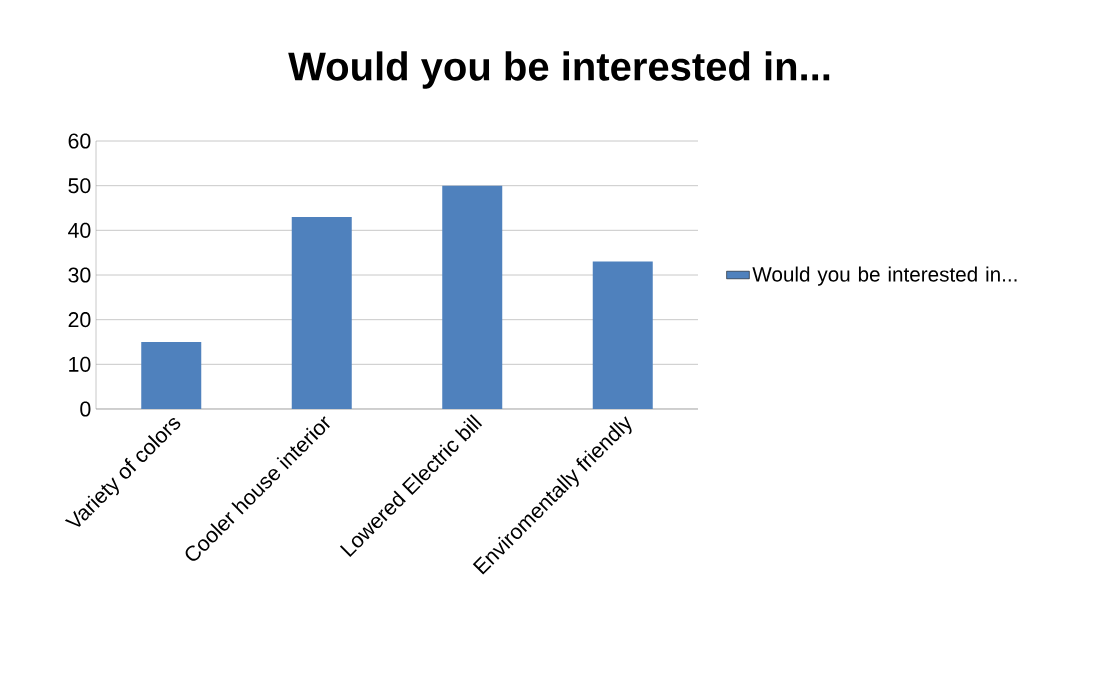  I want to click on y-tick-label: 60, so click(79, 141).